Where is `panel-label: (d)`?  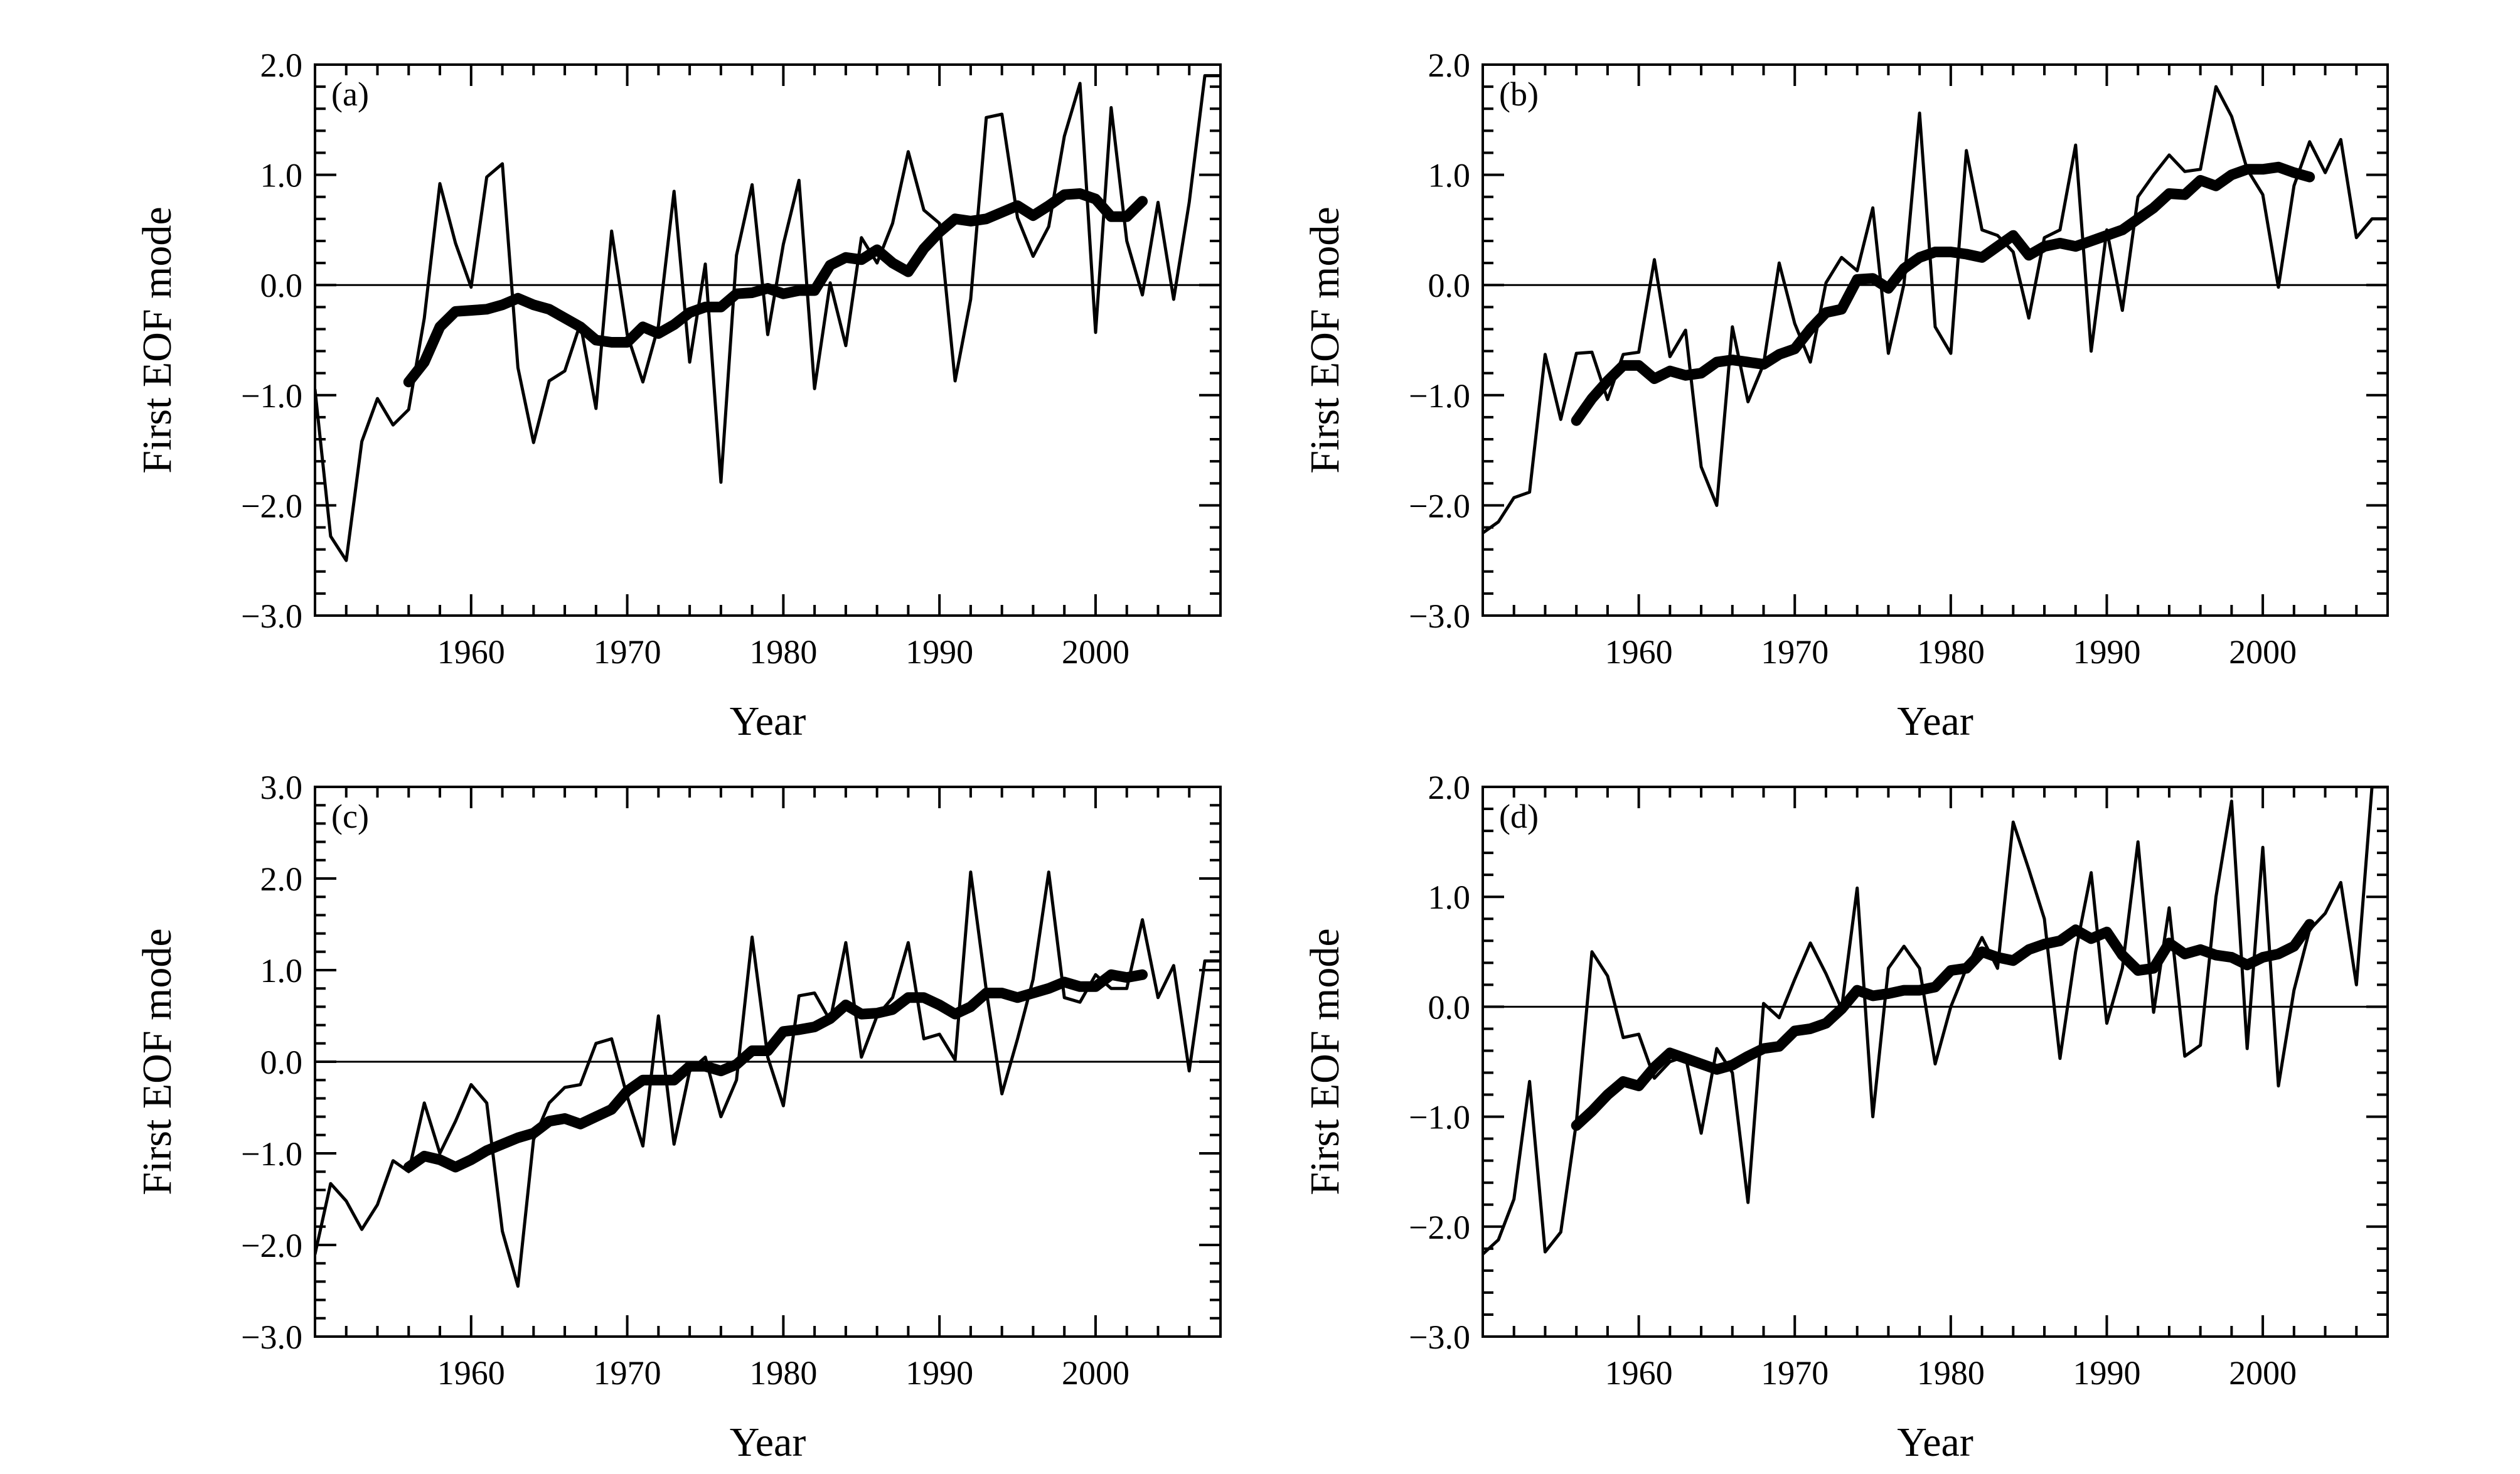 panel-label: (d) is located at coordinates (1519, 816).